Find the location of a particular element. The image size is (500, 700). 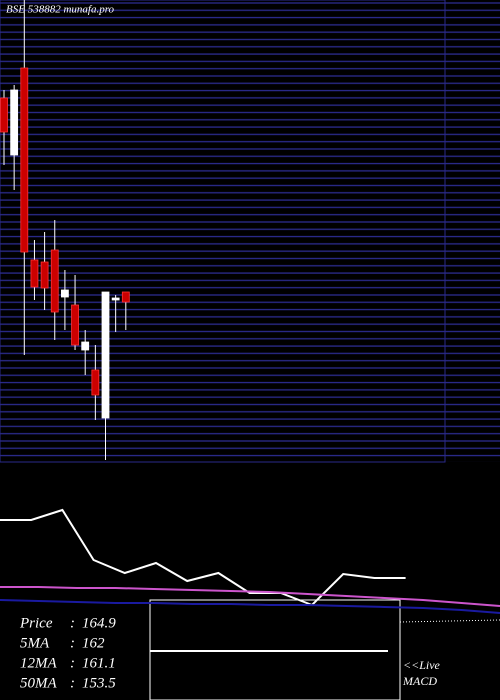

info-label: 5MA is located at coordinates (35, 643).